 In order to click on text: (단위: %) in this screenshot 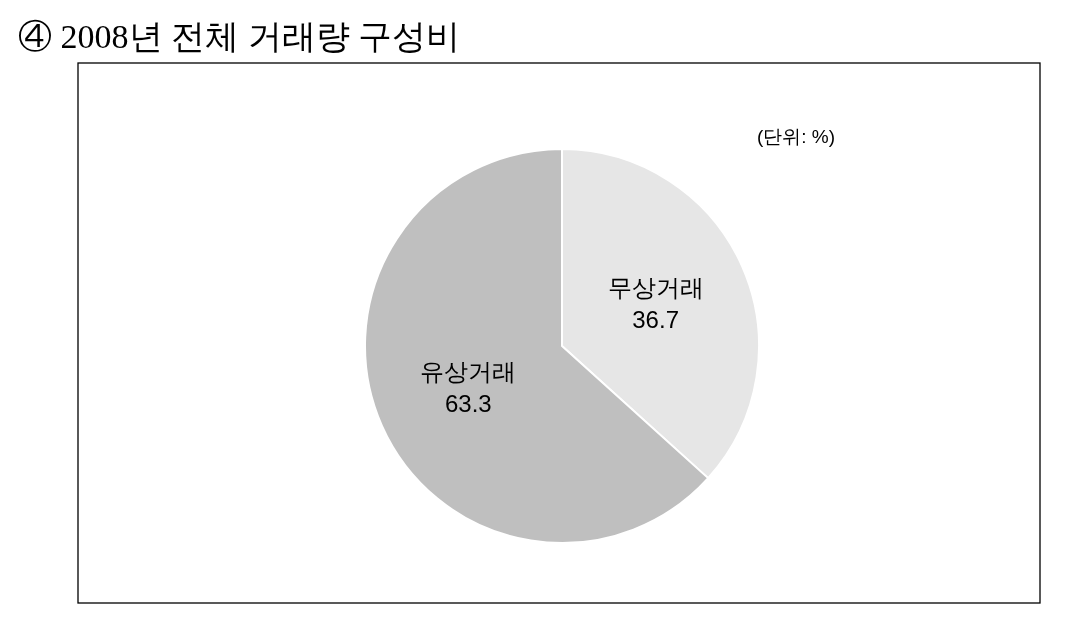, I will do `click(796, 136)`.